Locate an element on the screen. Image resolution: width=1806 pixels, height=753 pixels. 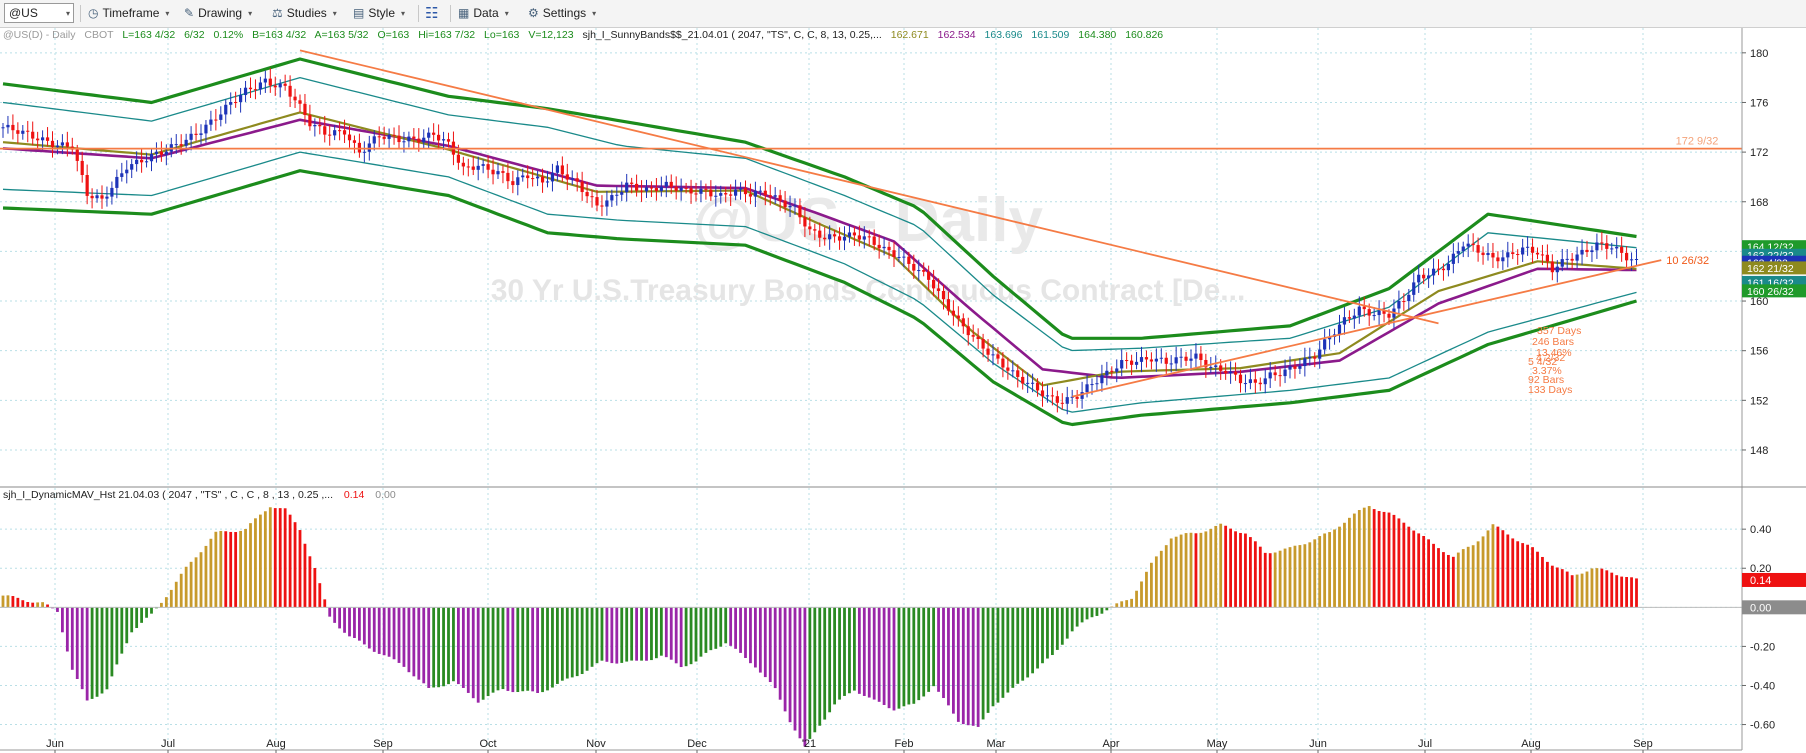
settings-label: Settings is located at coordinates (564, 13).